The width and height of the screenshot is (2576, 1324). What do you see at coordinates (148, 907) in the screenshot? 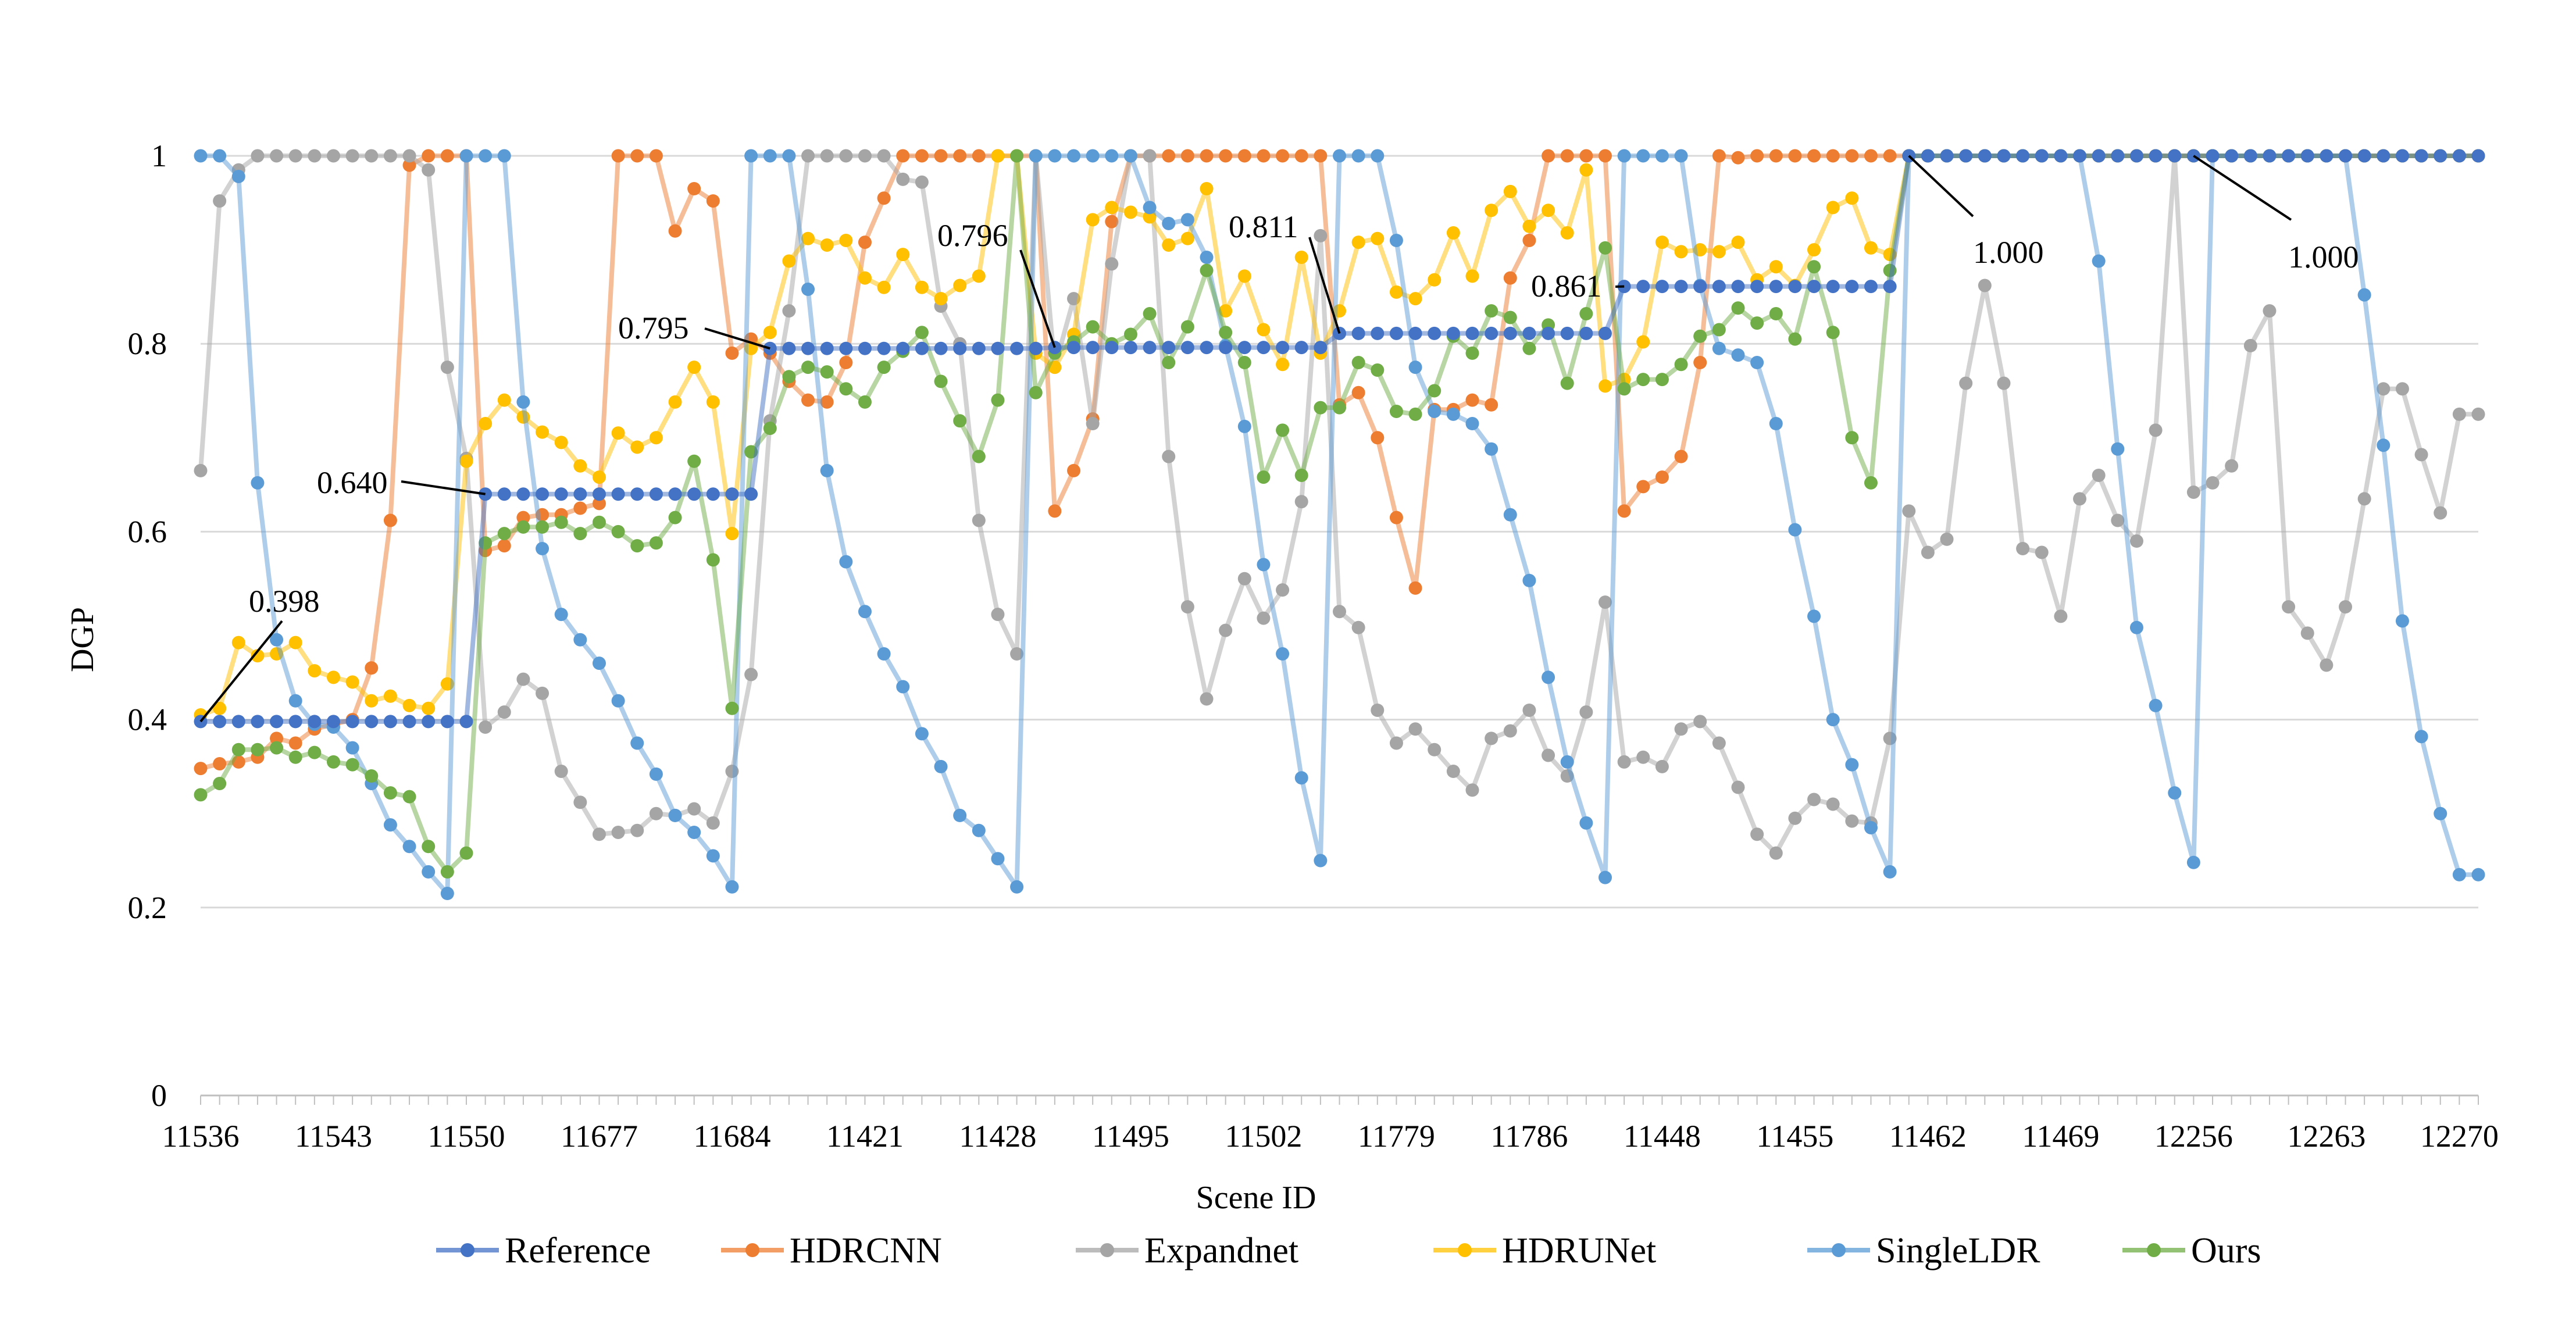
I see `y-tick-label: 0.2` at bounding box center [148, 907].